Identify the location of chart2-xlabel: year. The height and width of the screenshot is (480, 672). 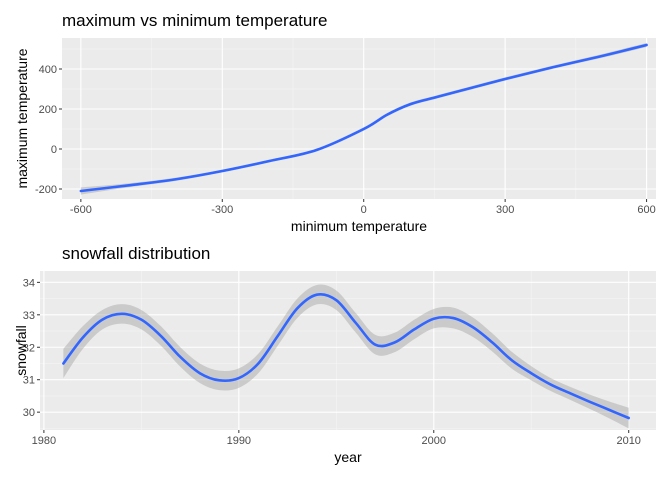
(348, 457).